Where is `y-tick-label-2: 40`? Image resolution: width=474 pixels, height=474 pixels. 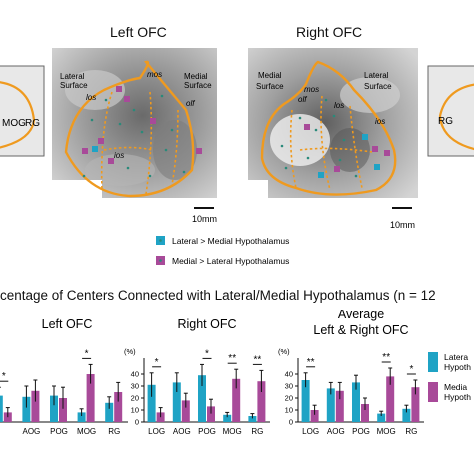
y-tick-label-2: 40 is located at coordinates (289, 374).